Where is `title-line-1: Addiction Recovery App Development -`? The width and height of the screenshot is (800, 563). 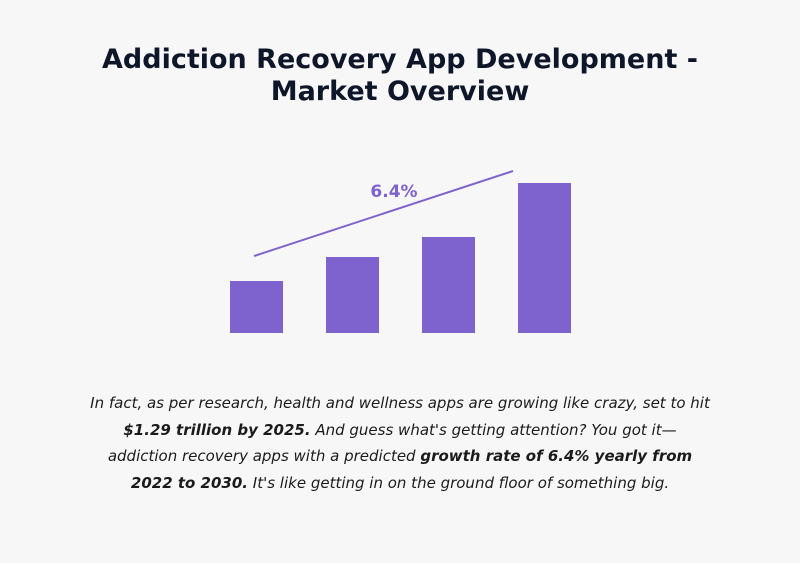 title-line-1: Addiction Recovery App Development - is located at coordinates (400, 59).